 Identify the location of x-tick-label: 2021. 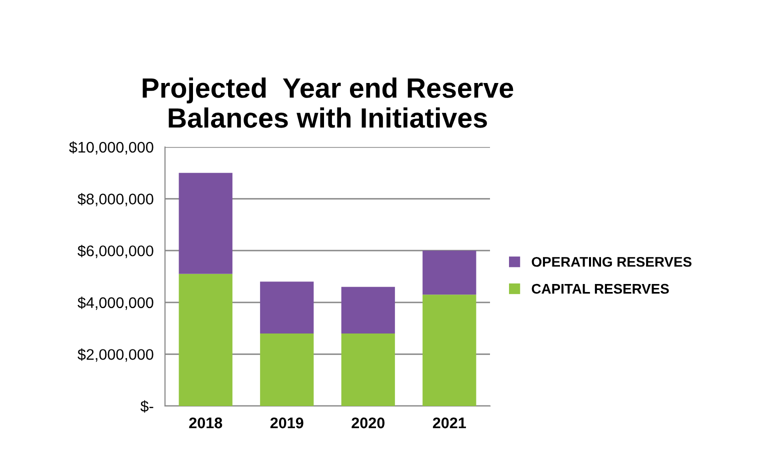
(449, 423).